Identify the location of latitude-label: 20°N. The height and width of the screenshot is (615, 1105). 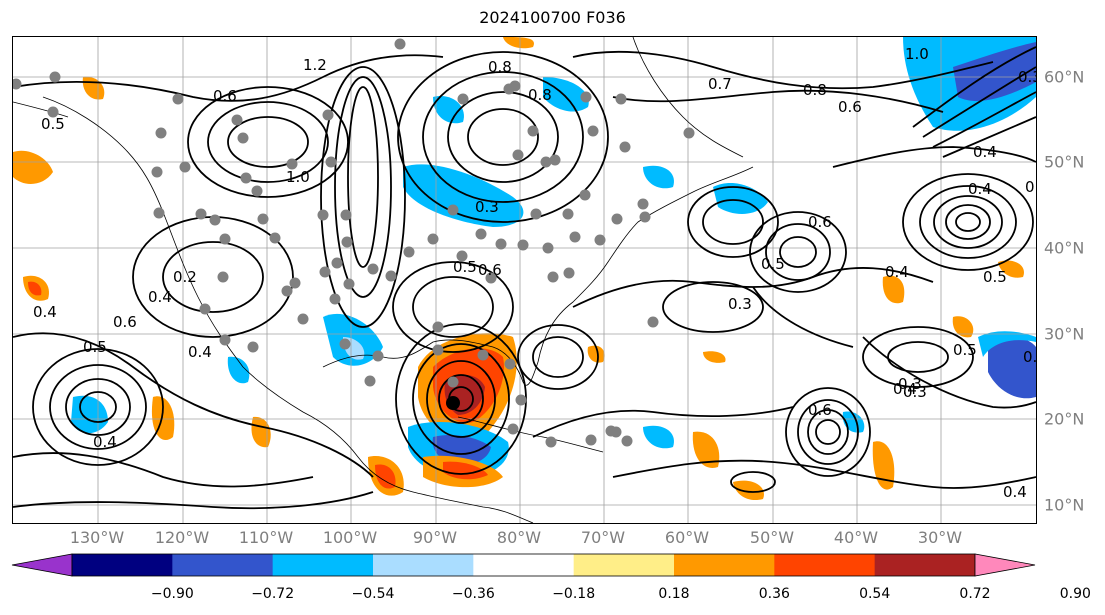
(1064, 419).